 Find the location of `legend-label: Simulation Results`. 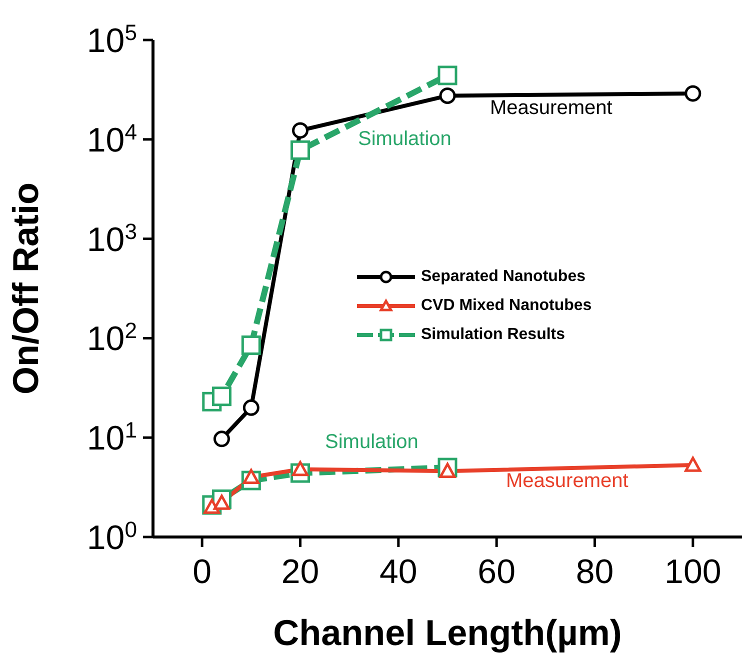

legend-label: Simulation Results is located at coordinates (493, 335).